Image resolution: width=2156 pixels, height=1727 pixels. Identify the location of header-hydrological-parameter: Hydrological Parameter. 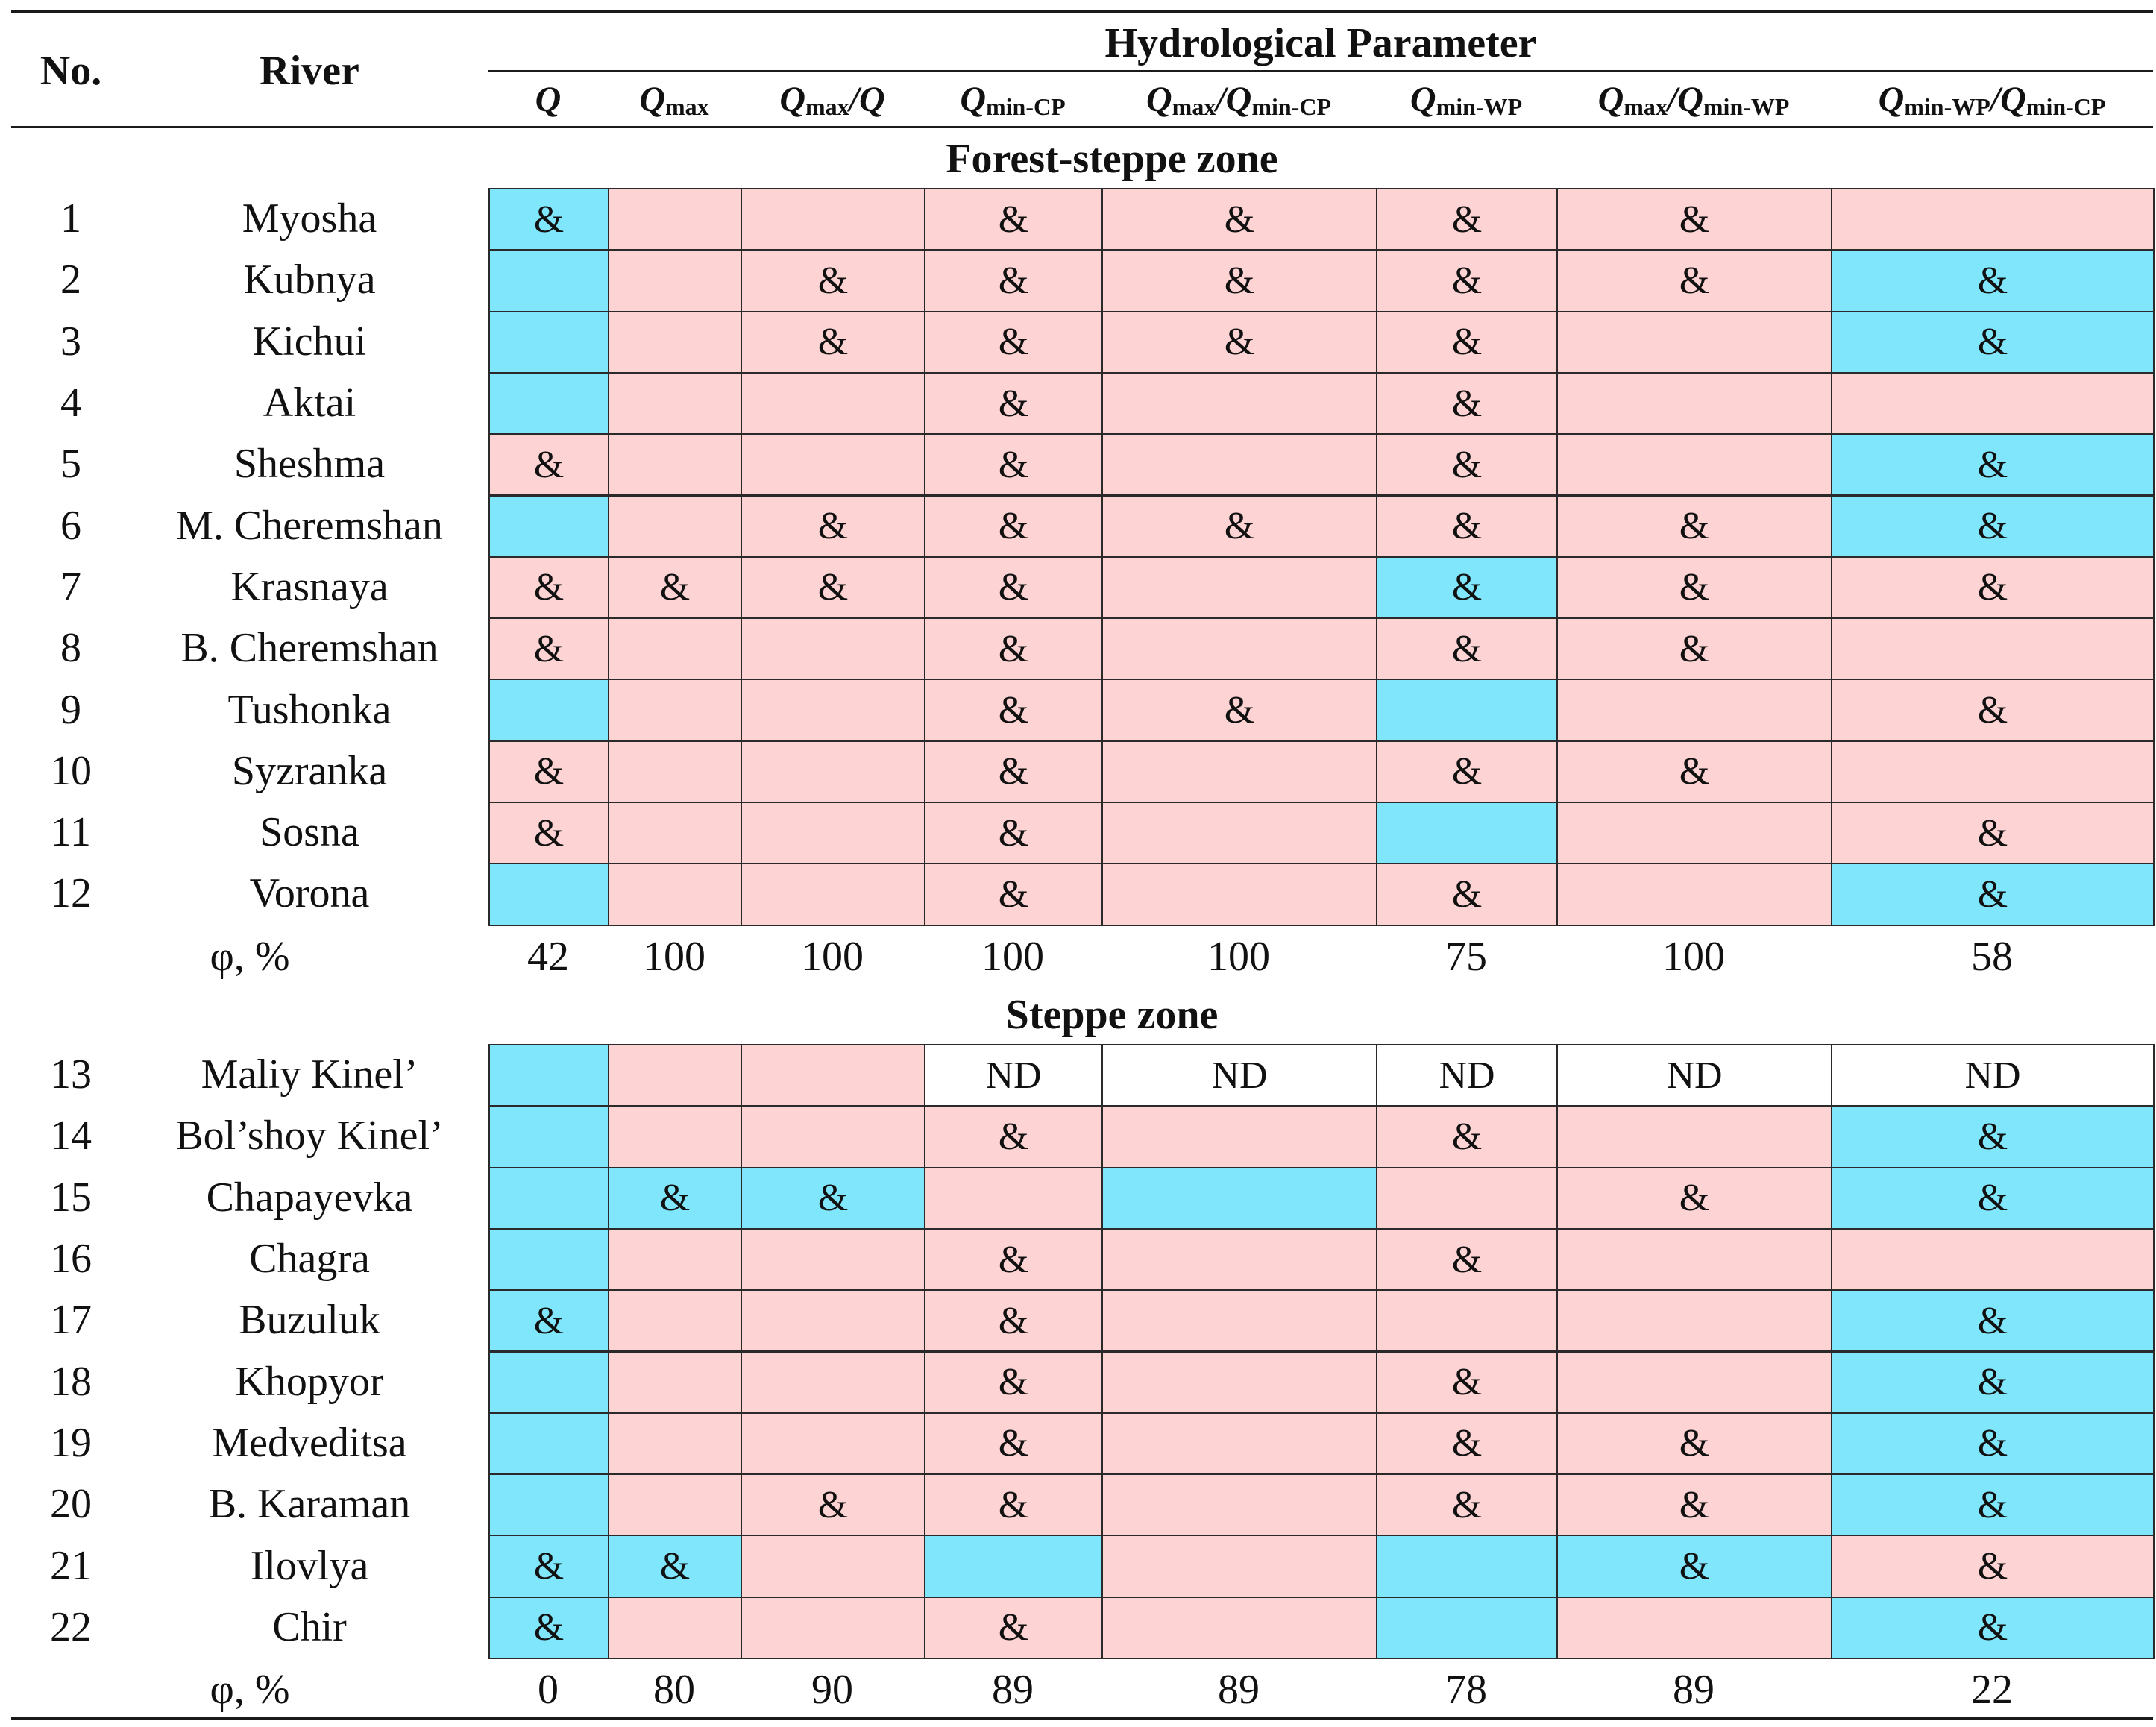
(1320, 43).